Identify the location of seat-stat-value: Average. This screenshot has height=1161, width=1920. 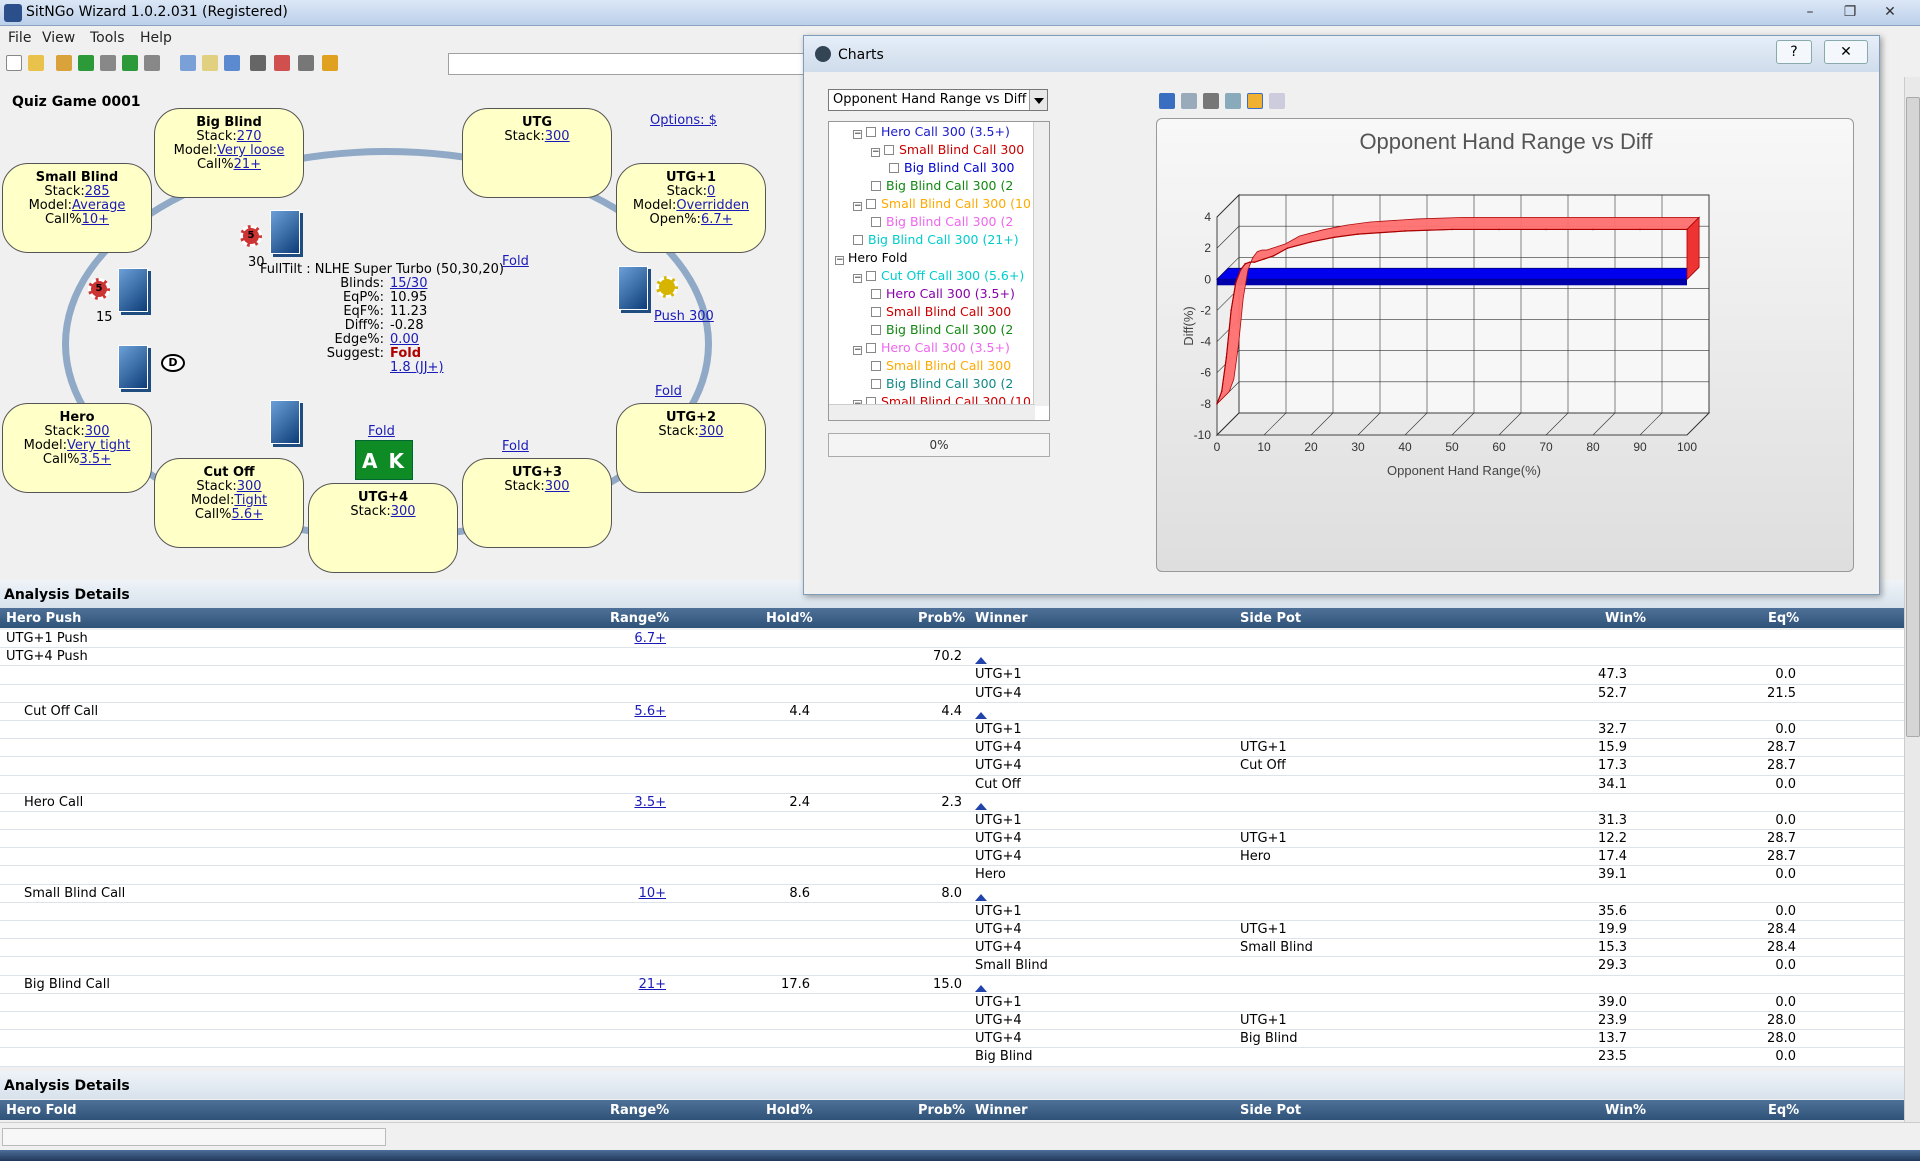
(99, 205).